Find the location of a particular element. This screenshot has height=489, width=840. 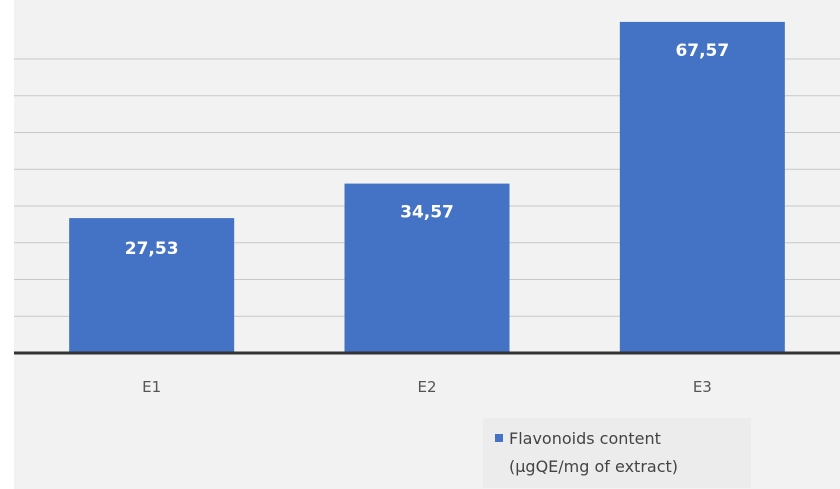

data-label-E3: 67,57 is located at coordinates (702, 51).